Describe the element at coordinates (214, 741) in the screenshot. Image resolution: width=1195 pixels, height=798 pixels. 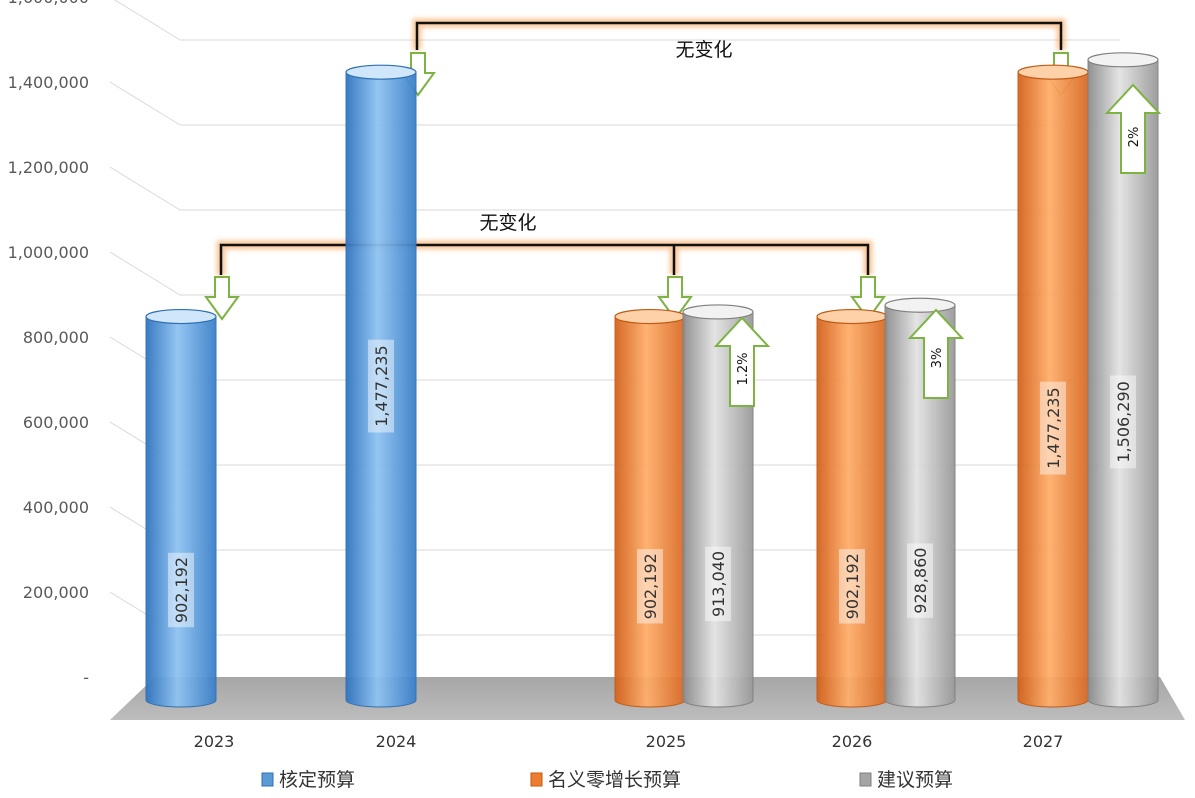
I see `x-tick-label: 2023` at that location.